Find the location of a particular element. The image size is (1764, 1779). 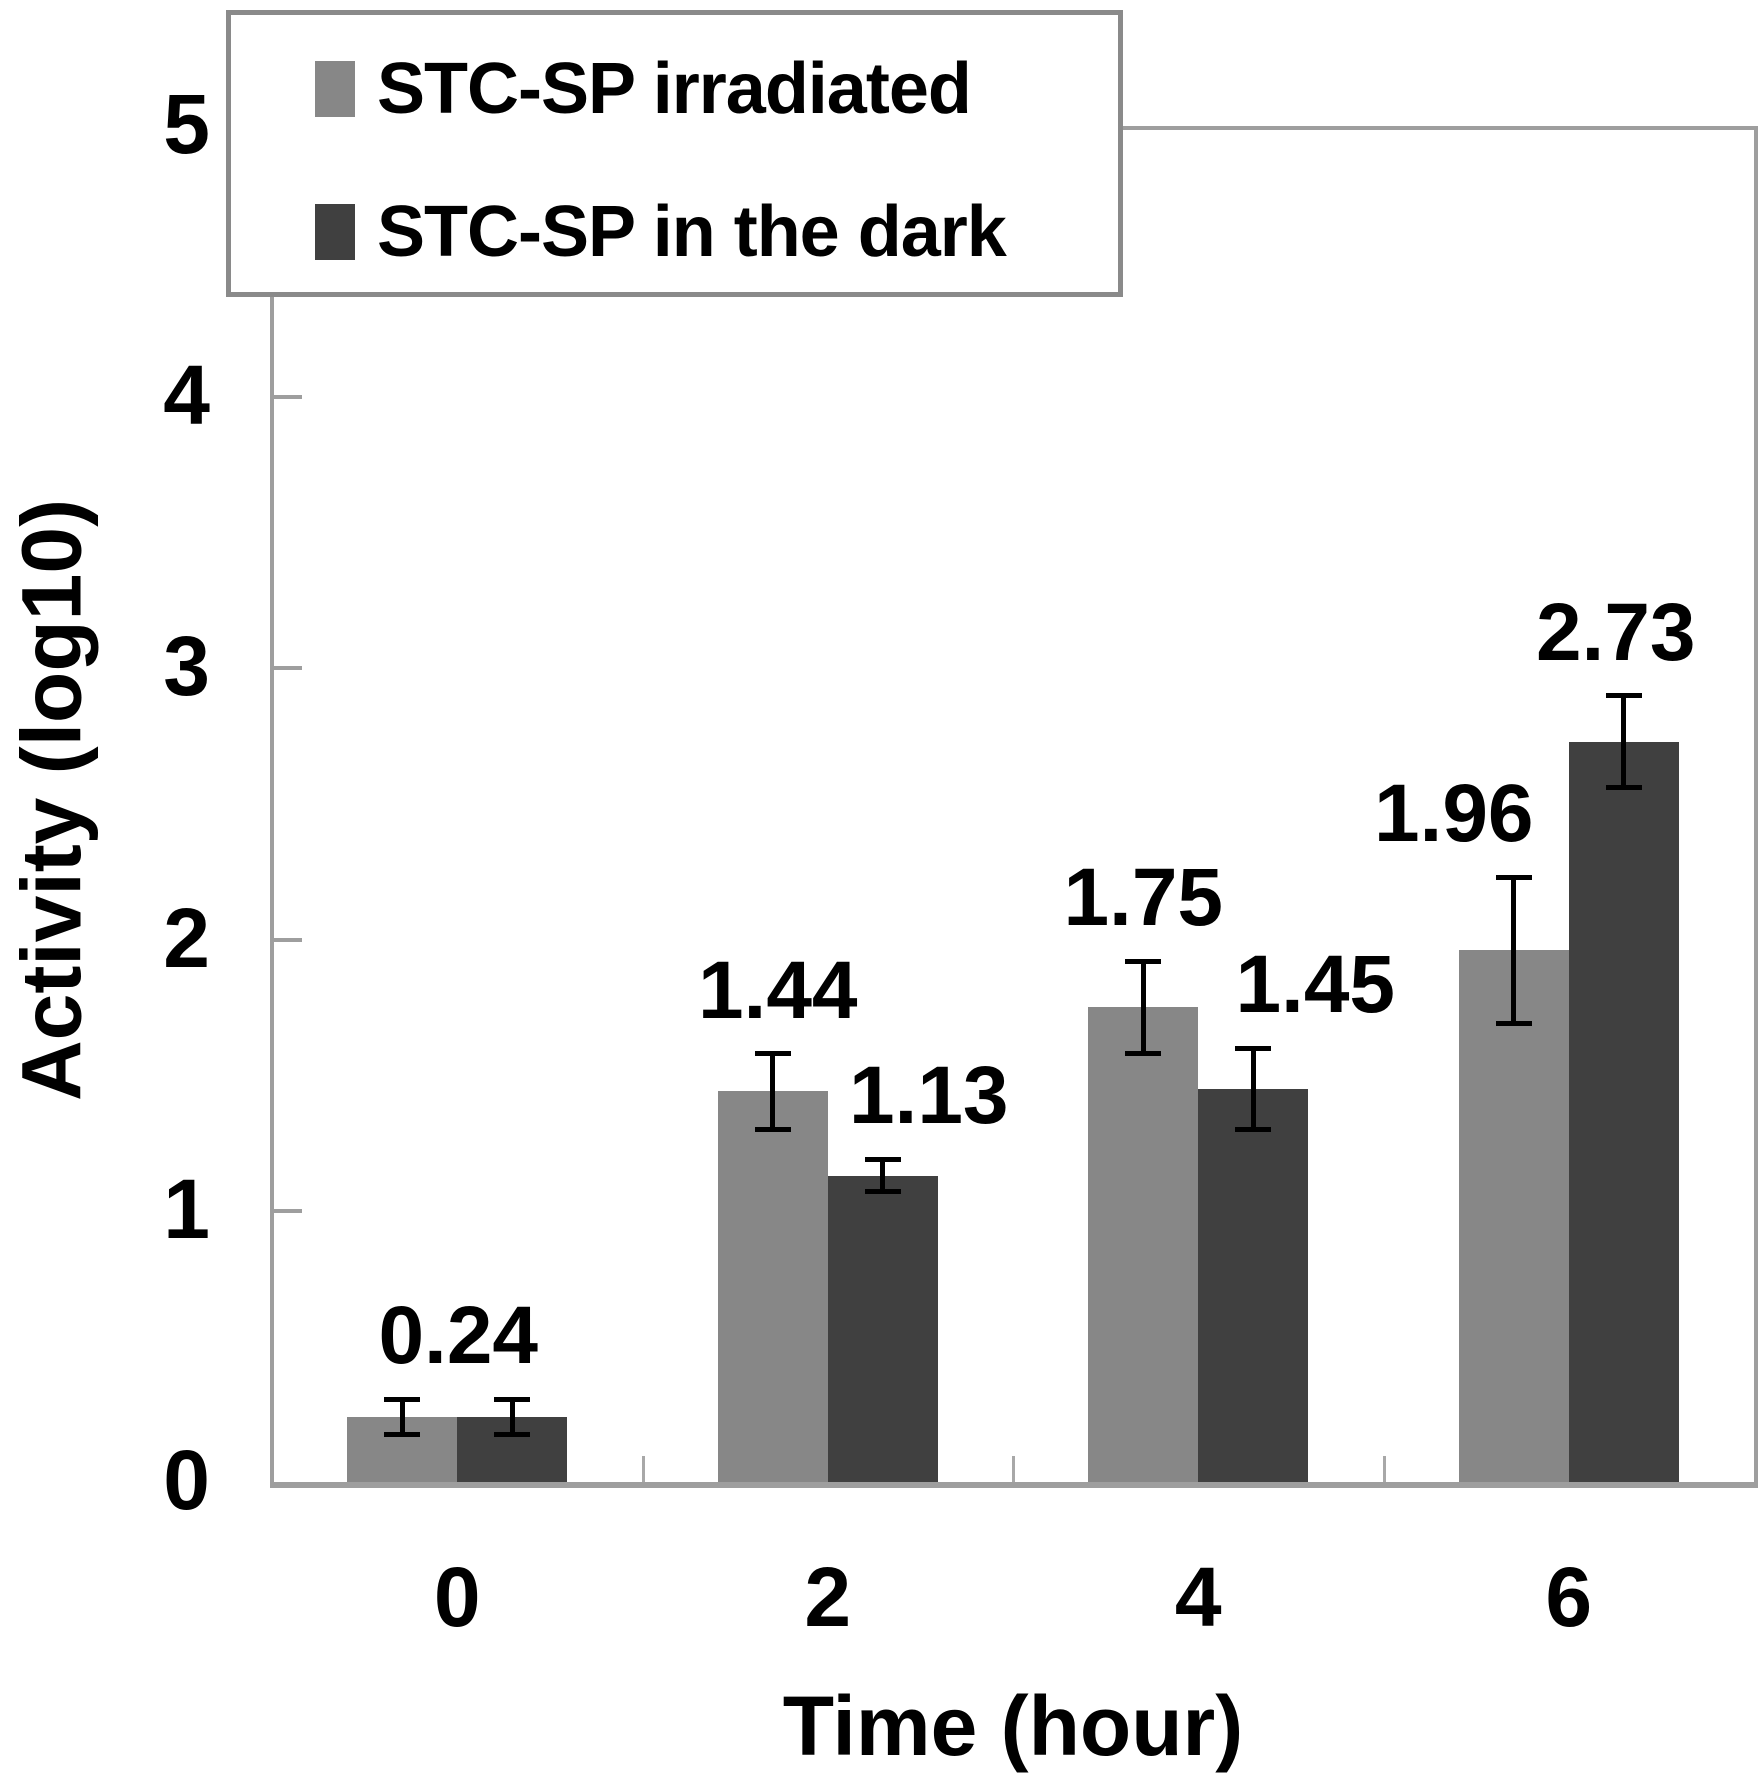

legend-item-dark: STC-SP in the dark is located at coordinates (674, 232).